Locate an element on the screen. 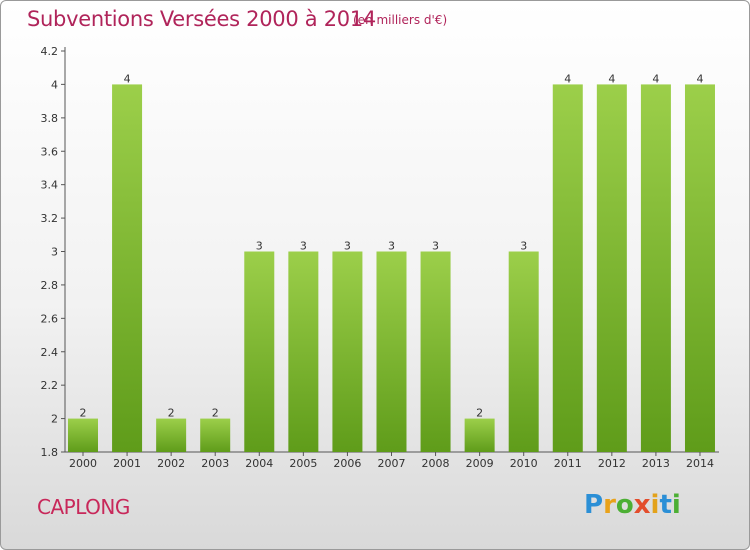 This screenshot has width=750, height=550. y-tick-label: 3.2 is located at coordinates (50, 218).